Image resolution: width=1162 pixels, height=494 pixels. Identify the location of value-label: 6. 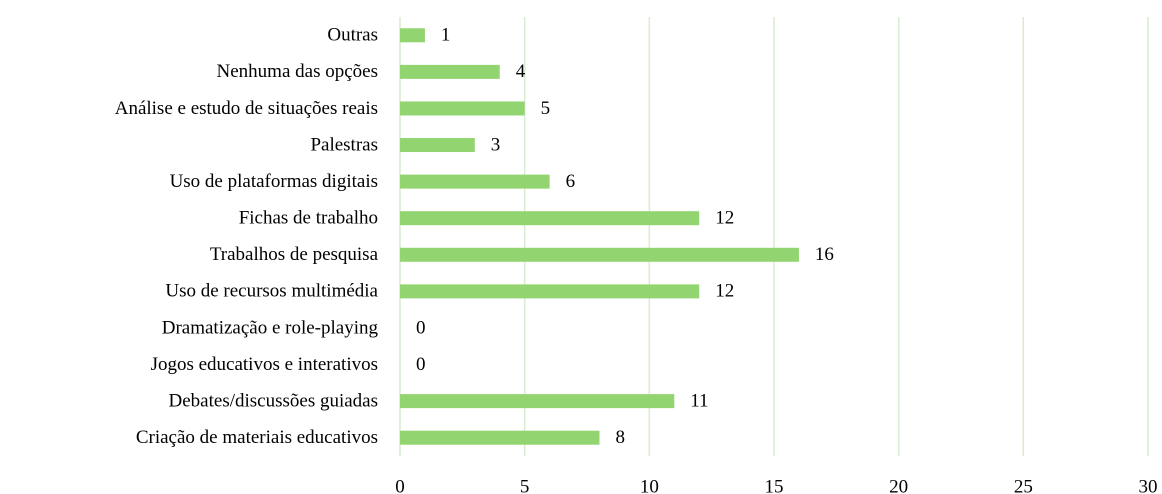
(571, 181).